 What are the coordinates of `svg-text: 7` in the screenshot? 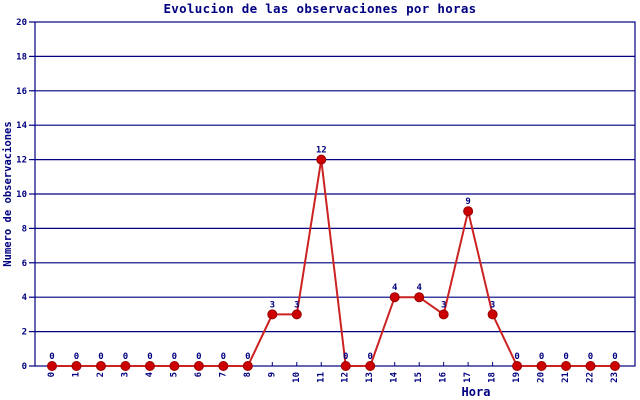 It's located at (223, 374).